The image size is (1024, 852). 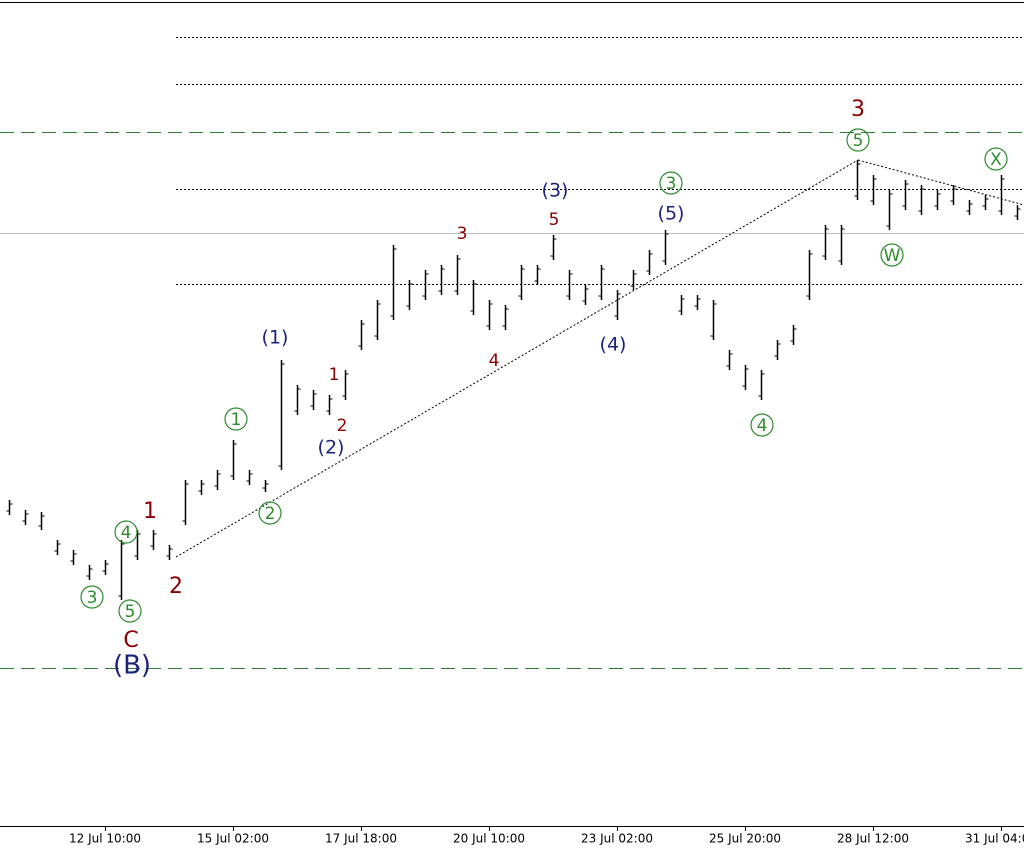 I want to click on wave-label: W, so click(x=892, y=256).